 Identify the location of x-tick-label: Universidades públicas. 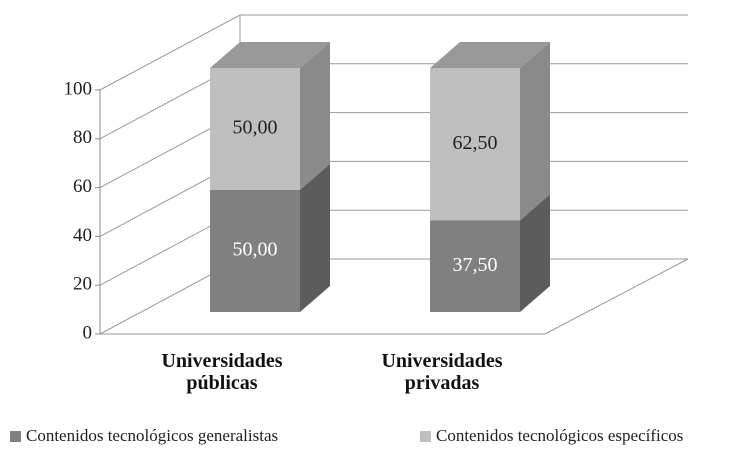
(222, 372).